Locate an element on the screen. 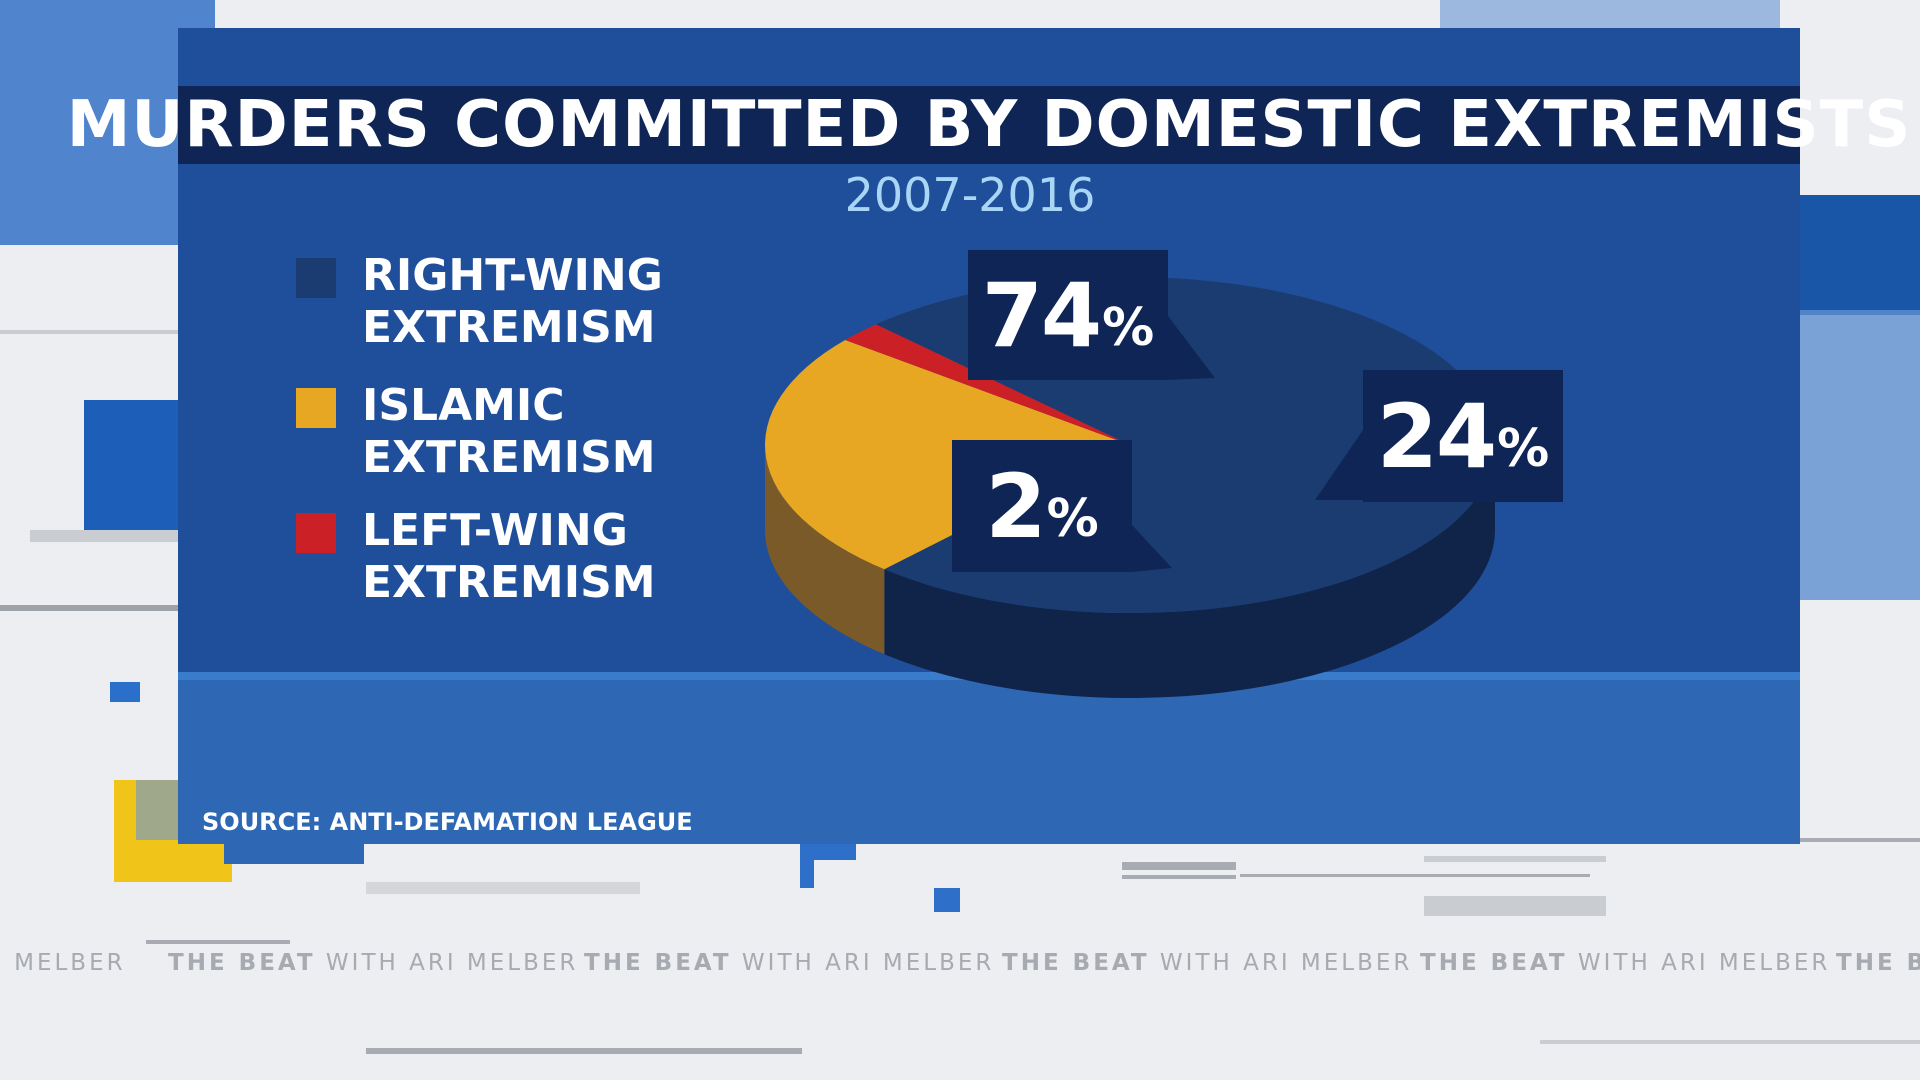 This screenshot has width=1920, height=1080. callout-pointer-left-wing is located at coordinates (1152, 548).